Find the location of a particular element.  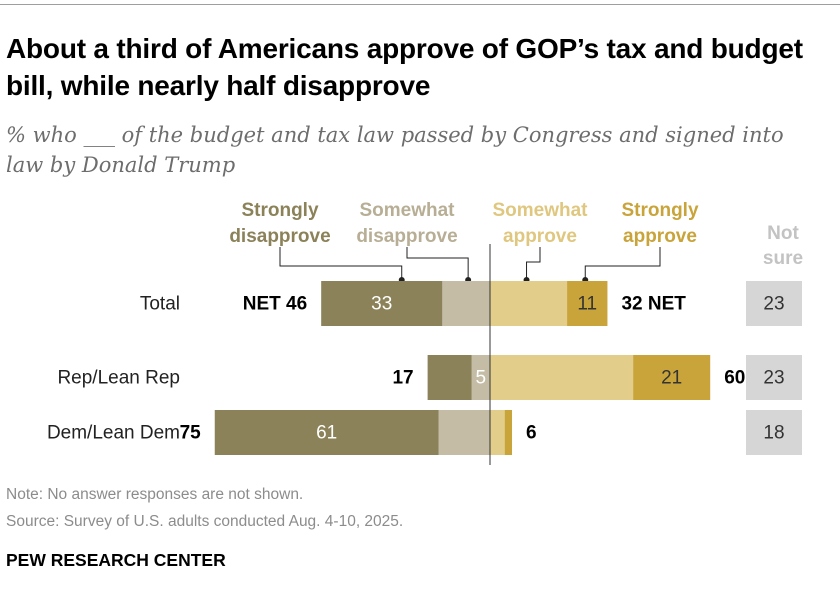

legend-label-strongly-approve: approve is located at coordinates (660, 236).